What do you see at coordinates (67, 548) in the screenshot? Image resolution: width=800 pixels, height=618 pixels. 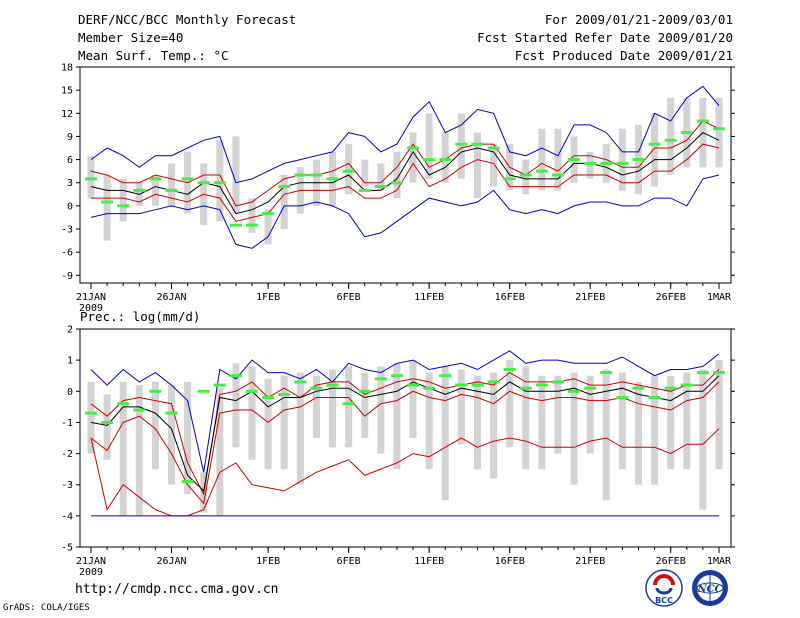 I see `y-tick-label: -5` at bounding box center [67, 548].